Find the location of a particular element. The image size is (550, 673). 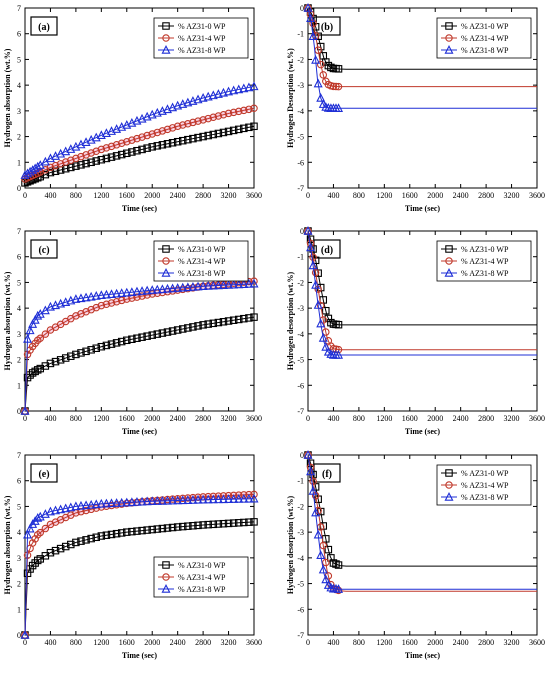

x-axis-label: Time (sec) is located at coordinates (140, 431).